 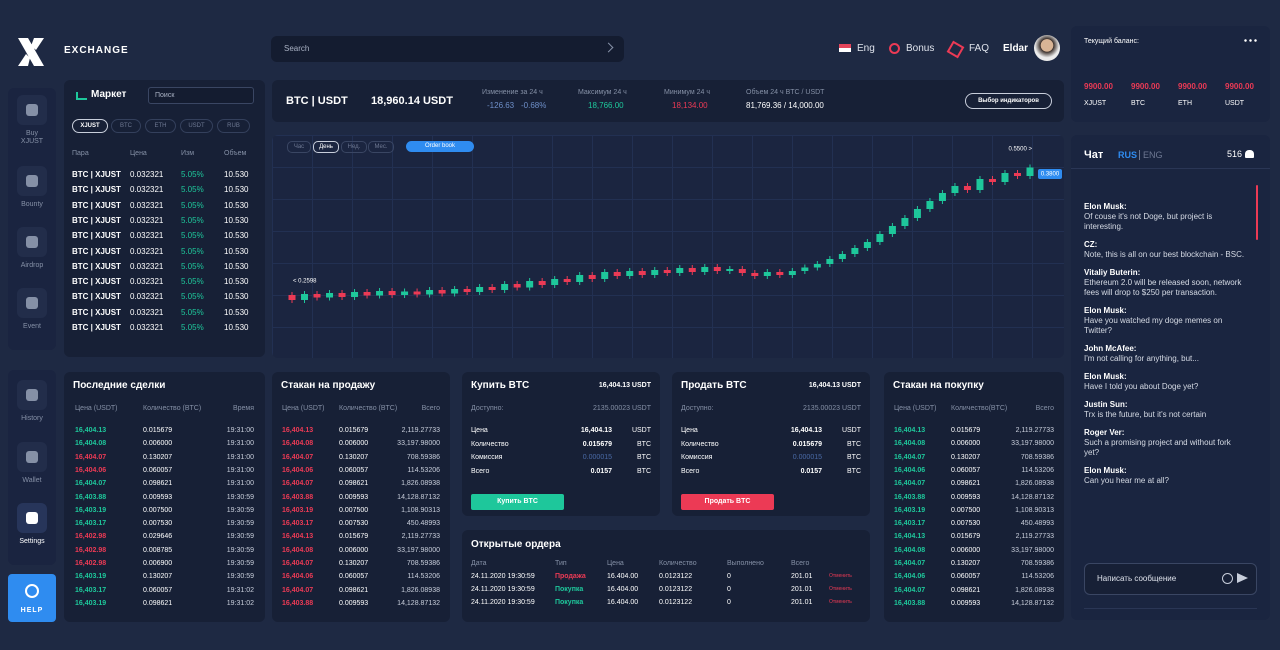 What do you see at coordinates (158, 470) in the screenshot?
I see `trade-qty: 0.060057` at bounding box center [158, 470].